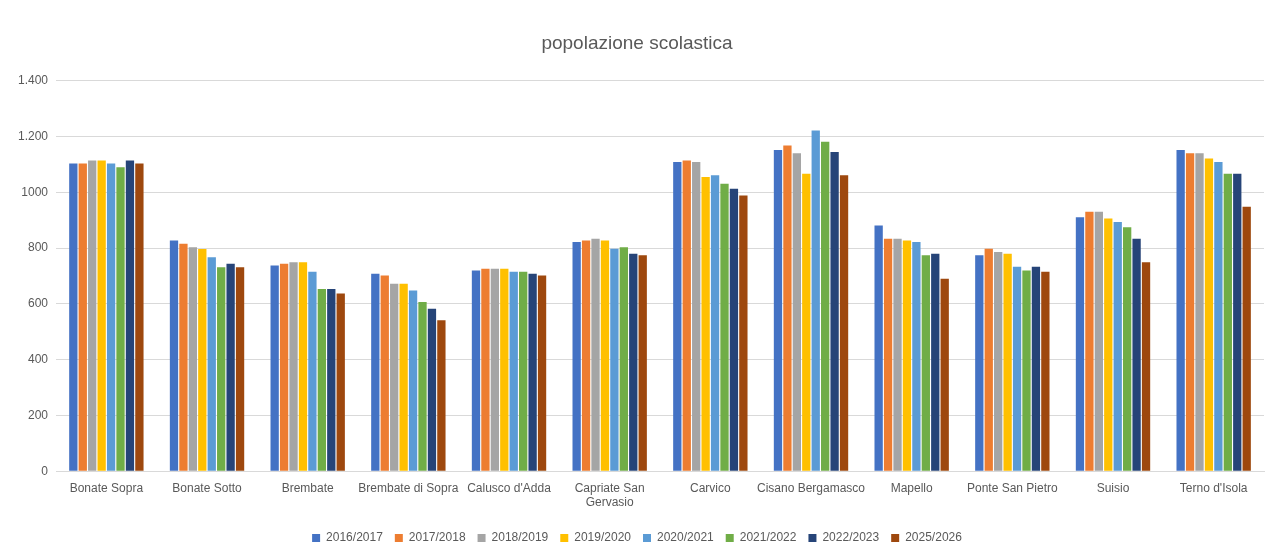 The width and height of the screenshot is (1284, 558). Describe the element at coordinates (38, 303) in the screenshot. I see `y-tick-label: 600` at that location.